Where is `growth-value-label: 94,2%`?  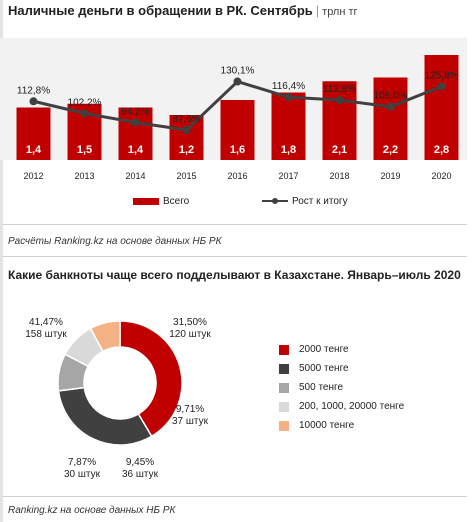 growth-value-label: 94,2% is located at coordinates (135, 111).